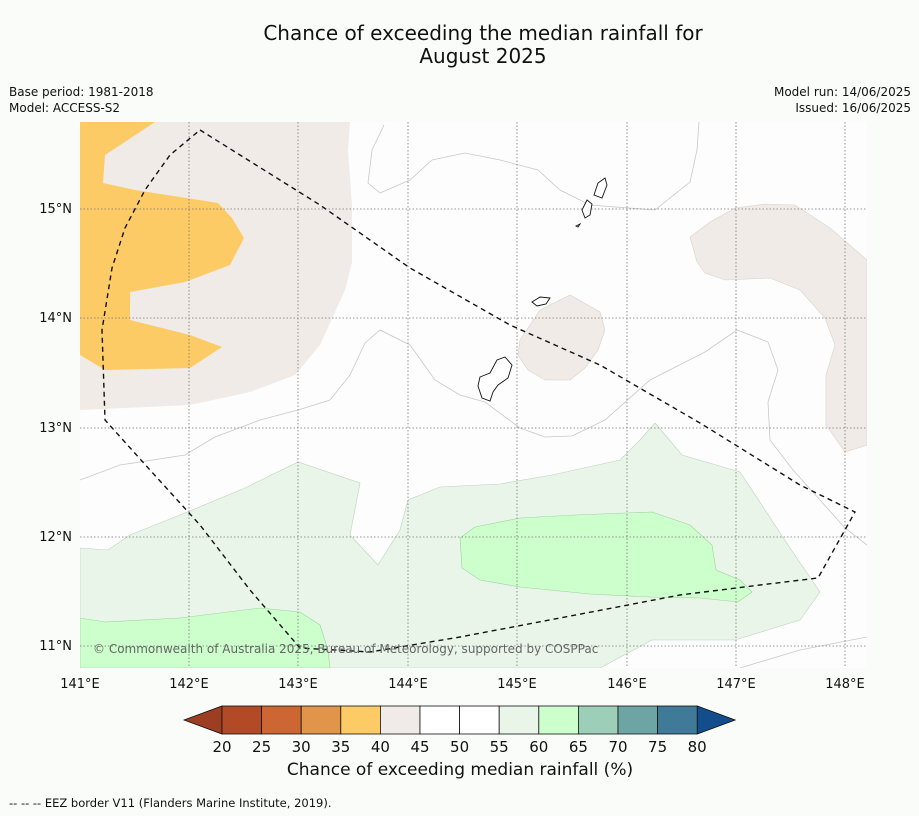 This screenshot has width=919, height=816. I want to click on colorbar-tick-label: 80, so click(697, 747).